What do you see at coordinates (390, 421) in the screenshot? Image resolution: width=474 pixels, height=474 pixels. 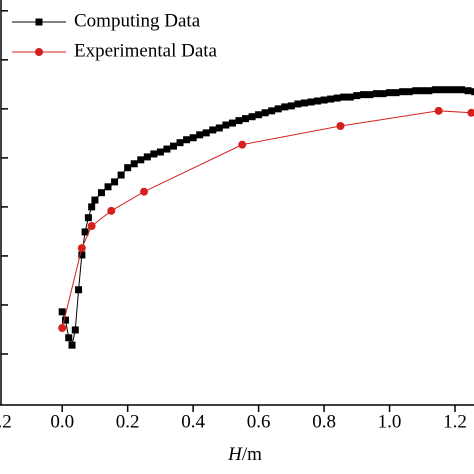 I see `x-tick-label: 1.0` at bounding box center [390, 421].